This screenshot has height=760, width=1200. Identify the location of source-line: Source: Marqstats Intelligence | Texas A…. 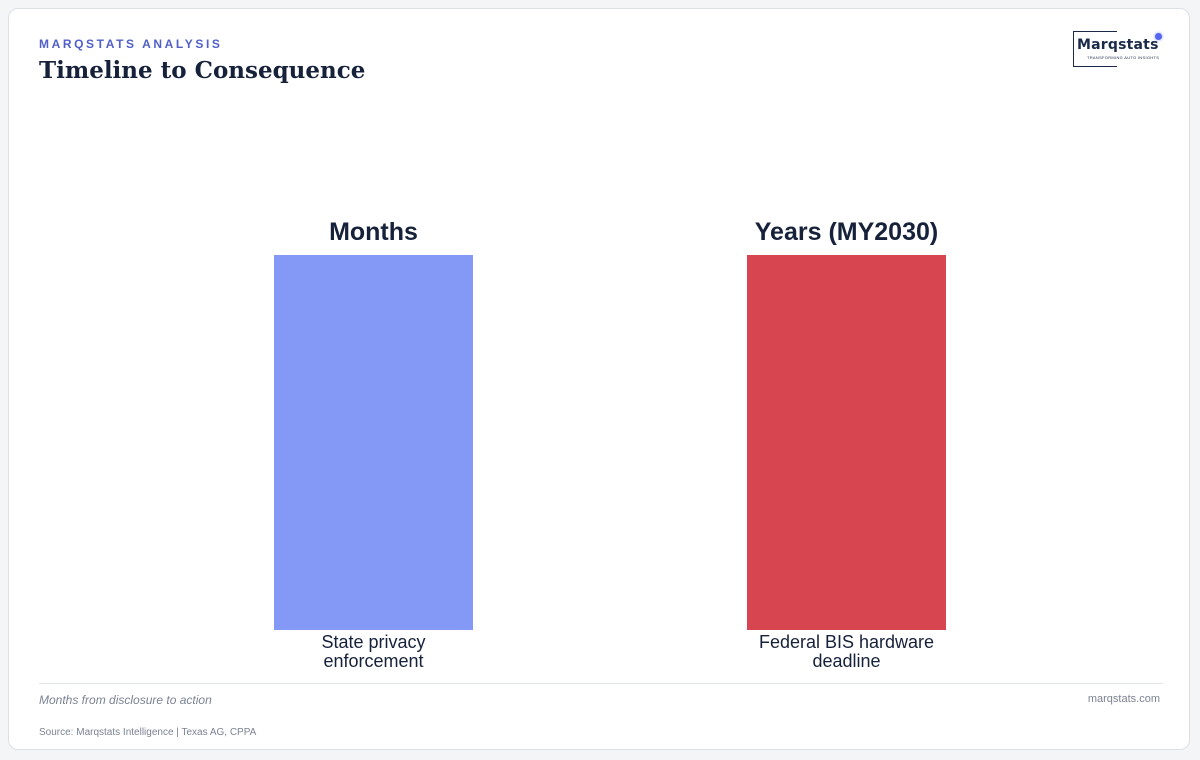
(148, 732).